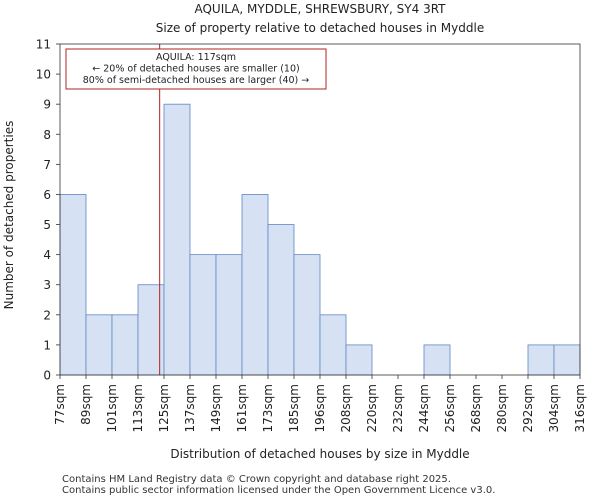 This screenshot has width=600, height=500. What do you see at coordinates (502, 408) in the screenshot?
I see `x-tick-label: 280sqm` at bounding box center [502, 408].